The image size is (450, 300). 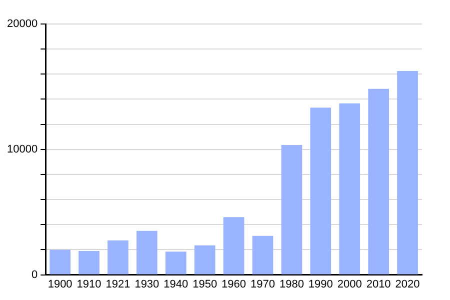 I want to click on x-tick-label: 2000, so click(x=349, y=284).